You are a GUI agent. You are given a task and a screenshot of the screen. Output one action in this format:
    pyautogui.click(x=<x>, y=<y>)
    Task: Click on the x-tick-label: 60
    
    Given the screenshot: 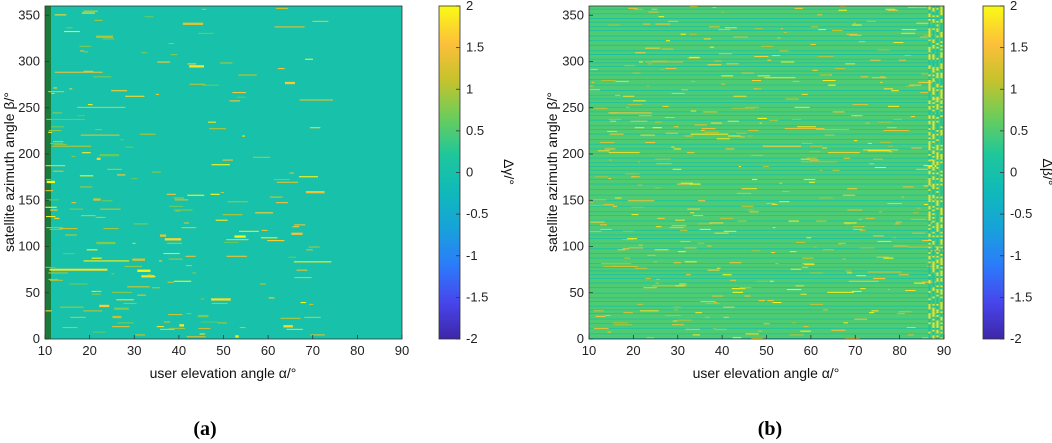 What is the action you would take?
    pyautogui.click(x=268, y=350)
    